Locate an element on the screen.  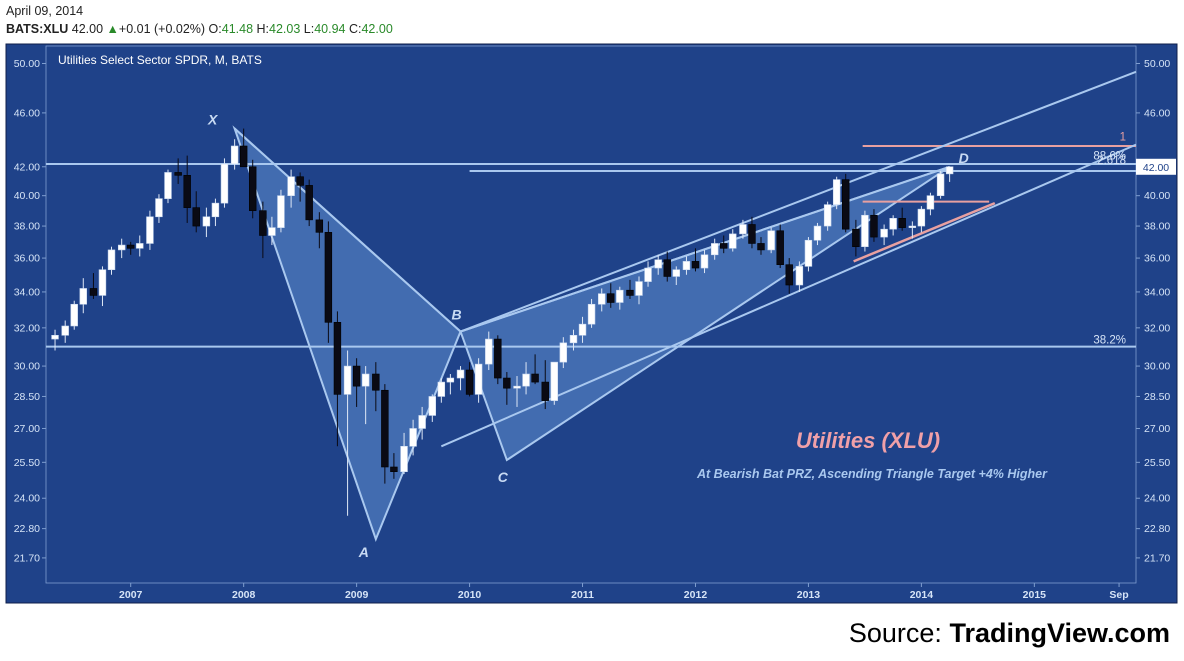
x-tick-label: 2012 is located at coordinates (696, 595).